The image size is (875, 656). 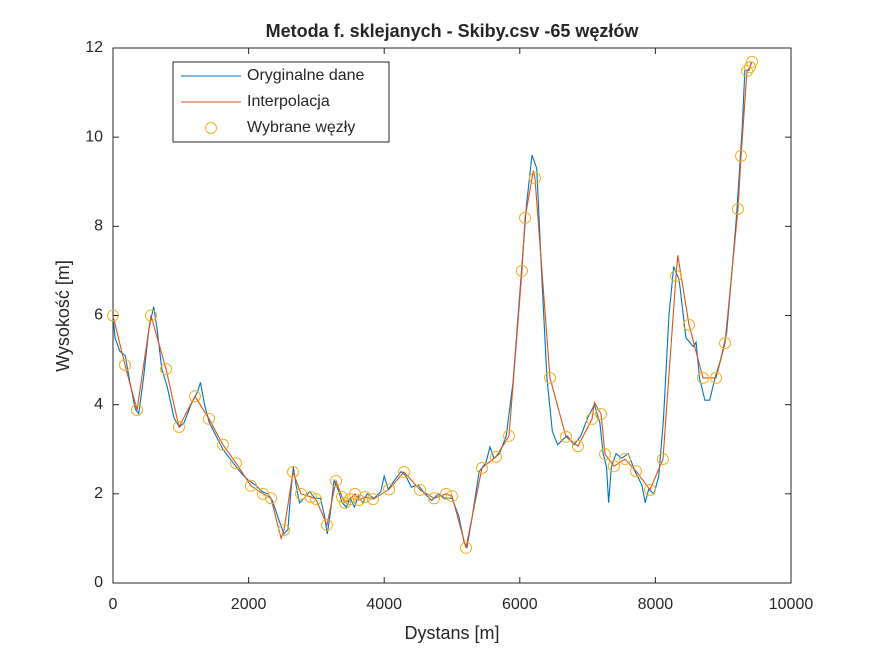 What do you see at coordinates (211, 128) in the screenshot?
I see `legend-marker` at bounding box center [211, 128].